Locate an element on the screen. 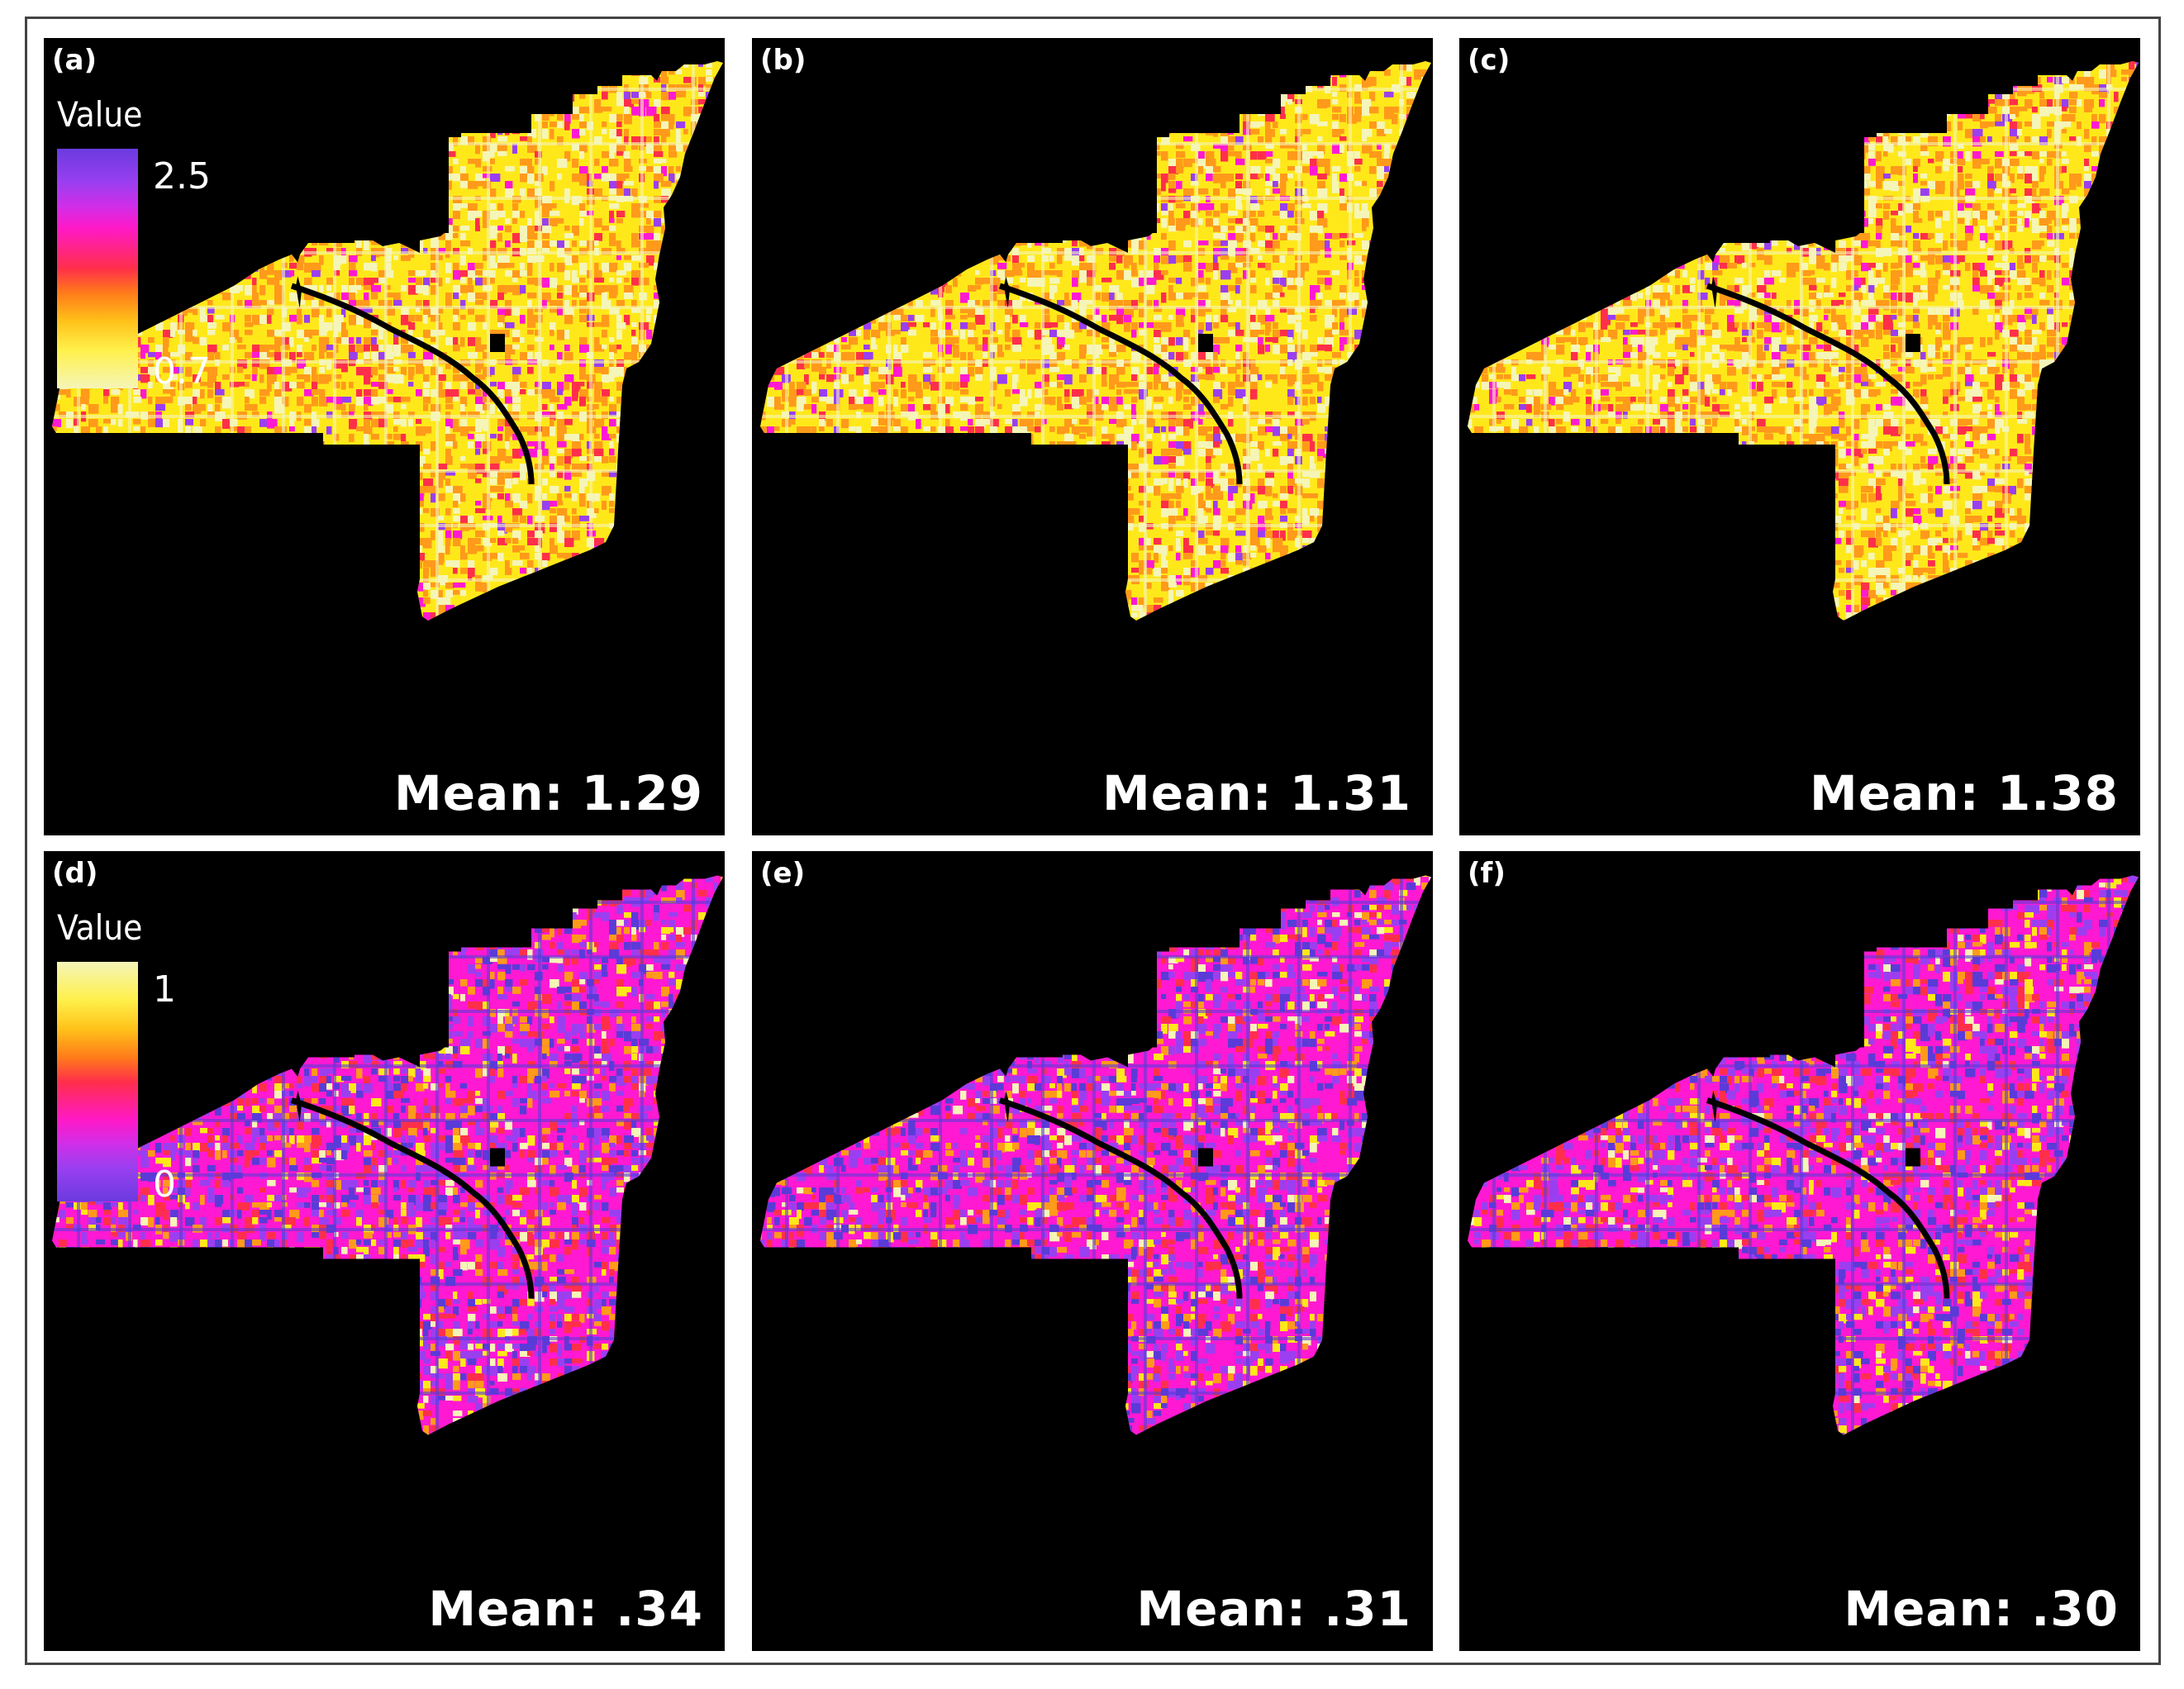 The height and width of the screenshot is (1689, 2184). mean-value: Mean: 1.38 is located at coordinates (1964, 793).